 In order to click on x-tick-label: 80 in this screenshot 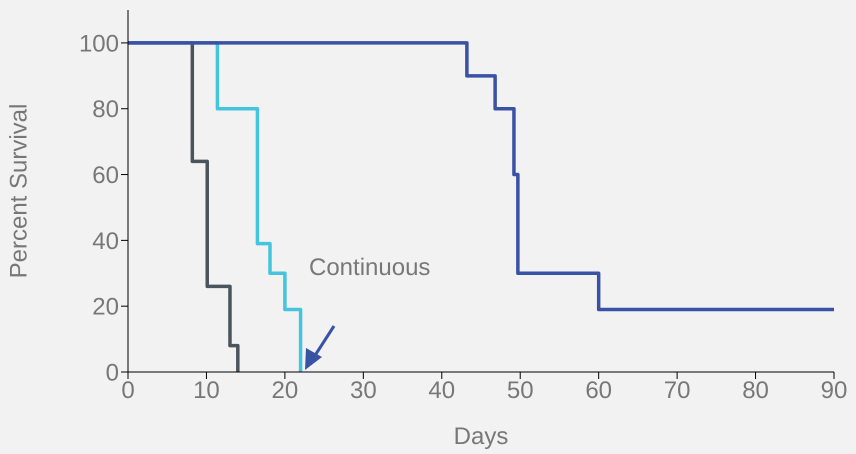, I will do `click(755, 390)`.